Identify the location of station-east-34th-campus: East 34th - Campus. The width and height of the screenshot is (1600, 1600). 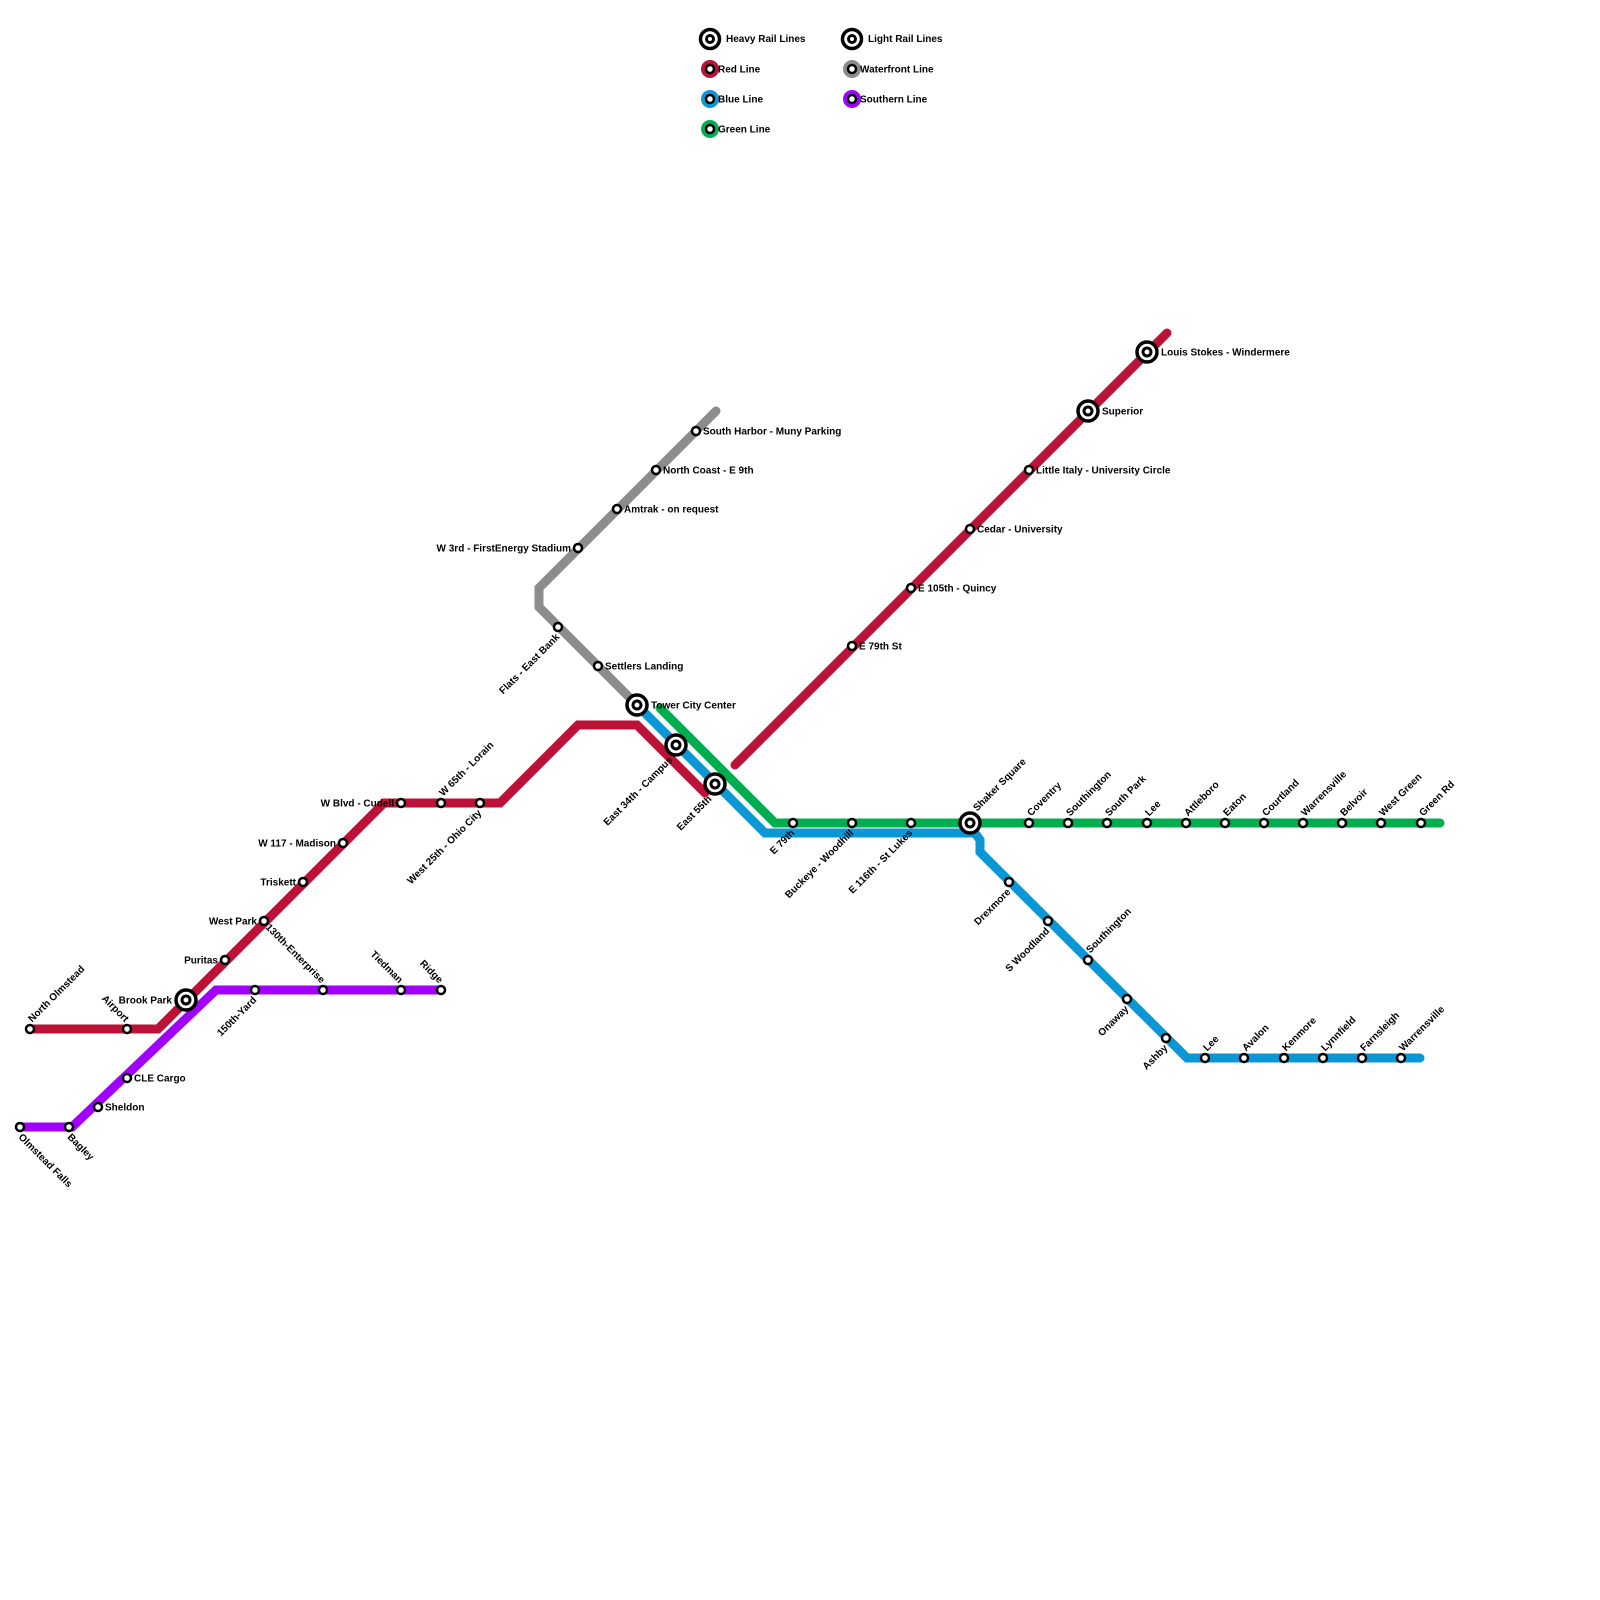
(645, 780).